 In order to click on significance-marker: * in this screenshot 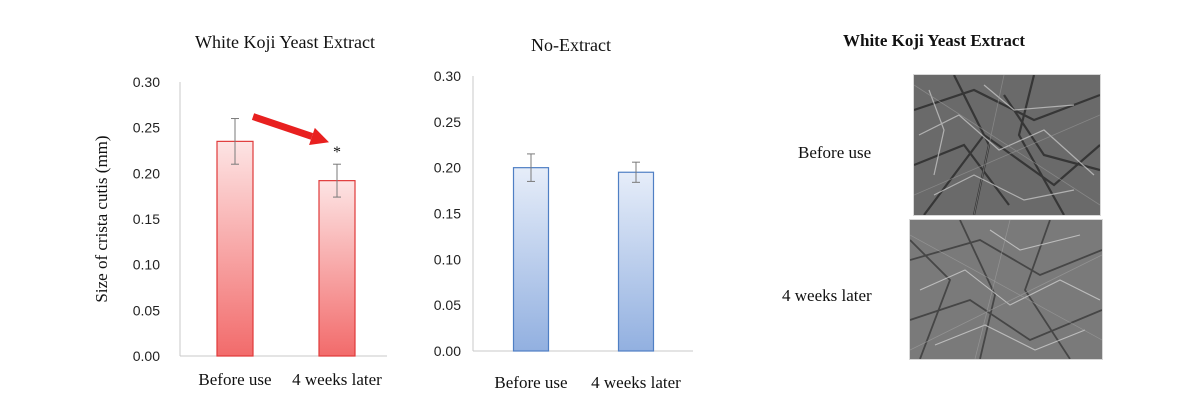, I will do `click(337, 152)`.